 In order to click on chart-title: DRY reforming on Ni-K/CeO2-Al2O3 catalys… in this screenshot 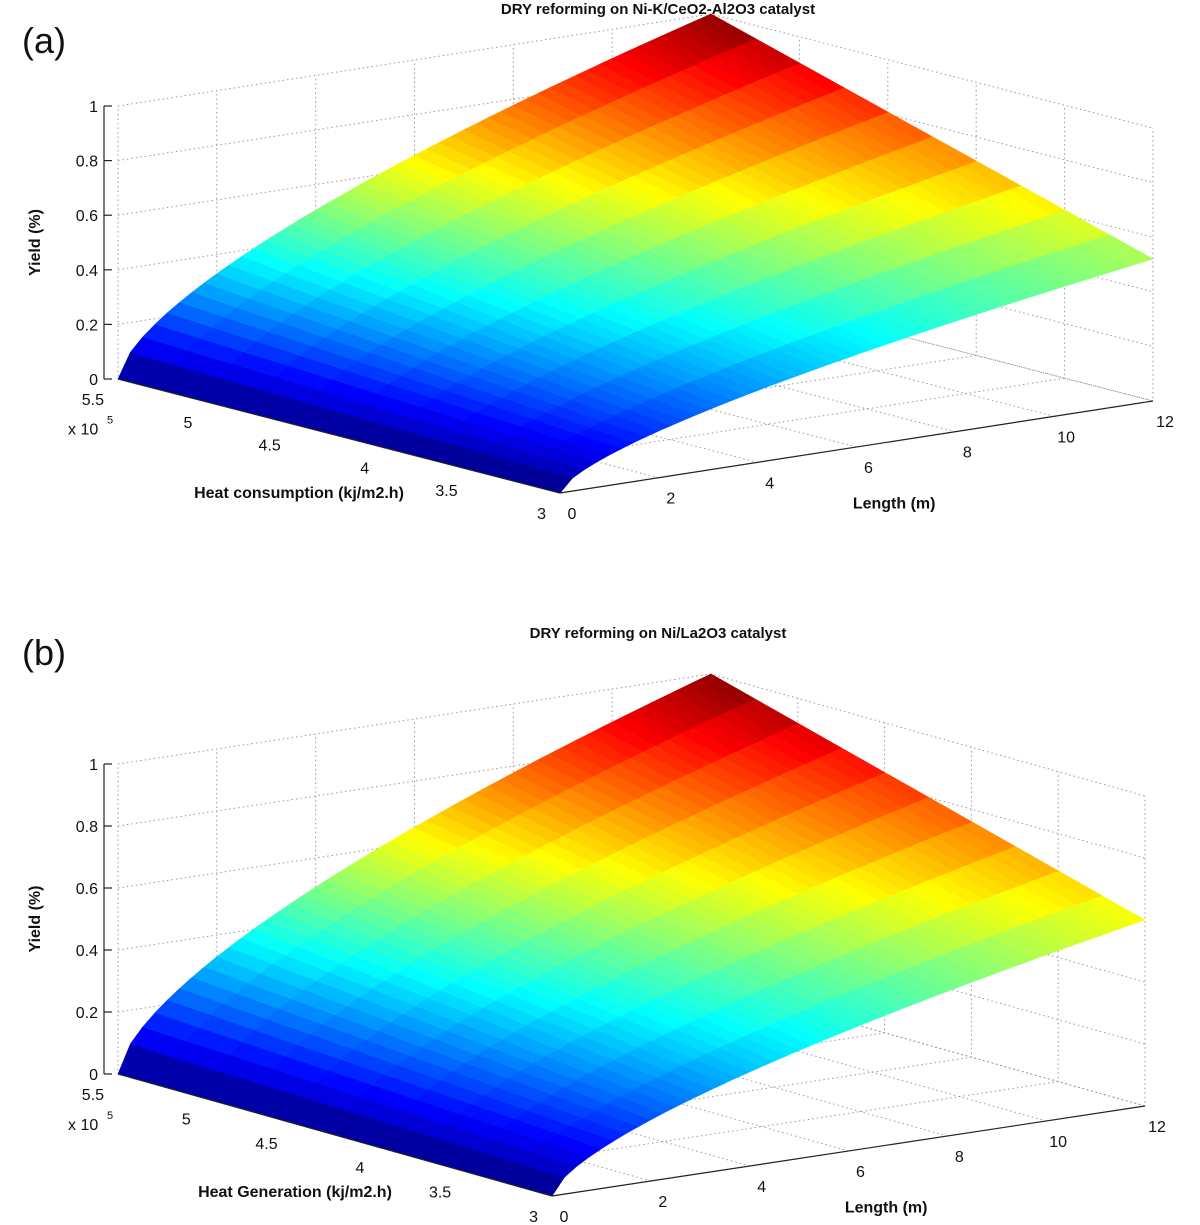, I will do `click(658, 9)`.